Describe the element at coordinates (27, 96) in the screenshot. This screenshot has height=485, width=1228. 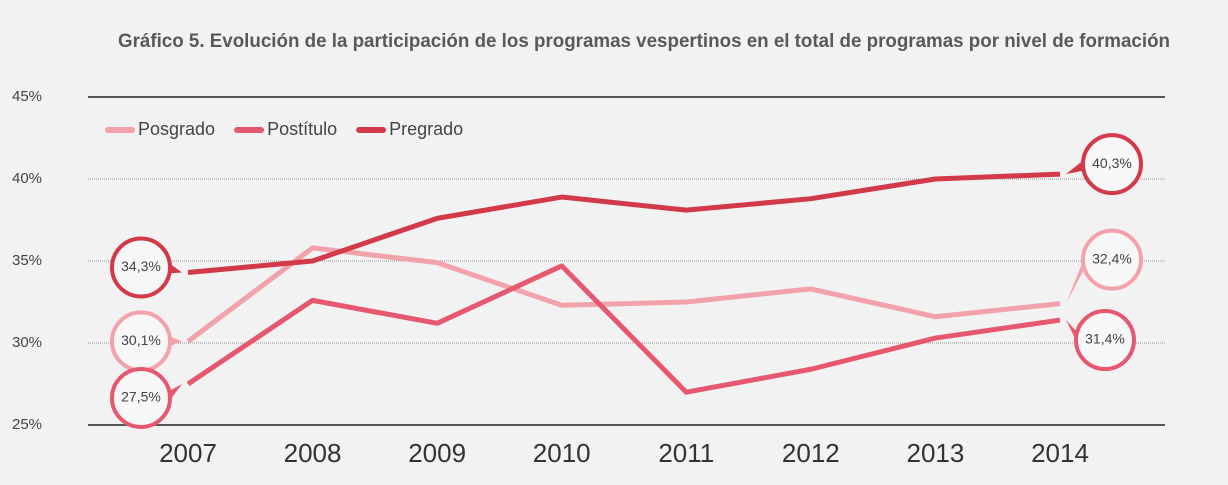
I see `y-tick-label: 45%` at that location.